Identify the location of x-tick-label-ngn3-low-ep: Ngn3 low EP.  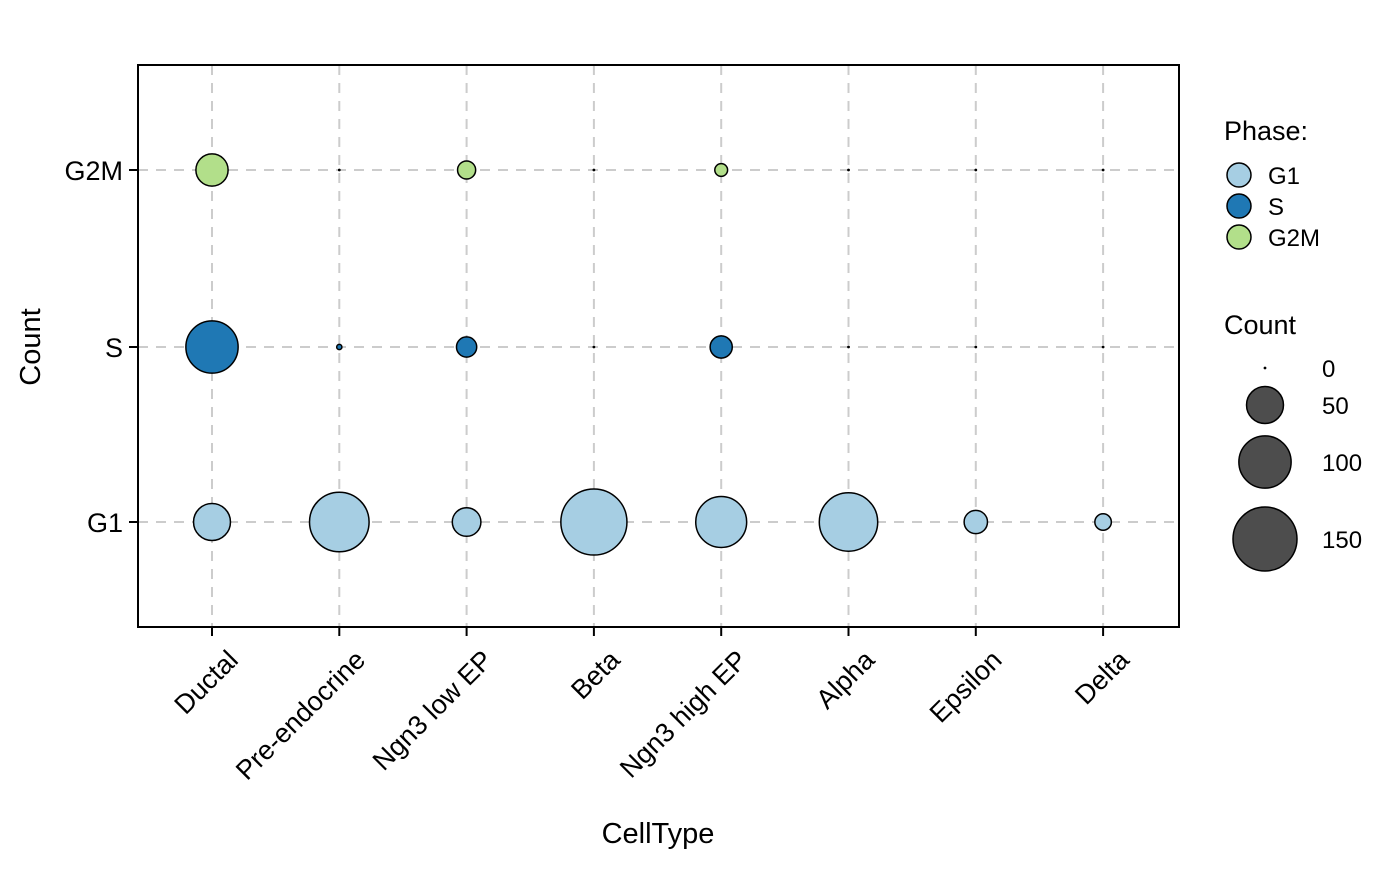
(433, 711).